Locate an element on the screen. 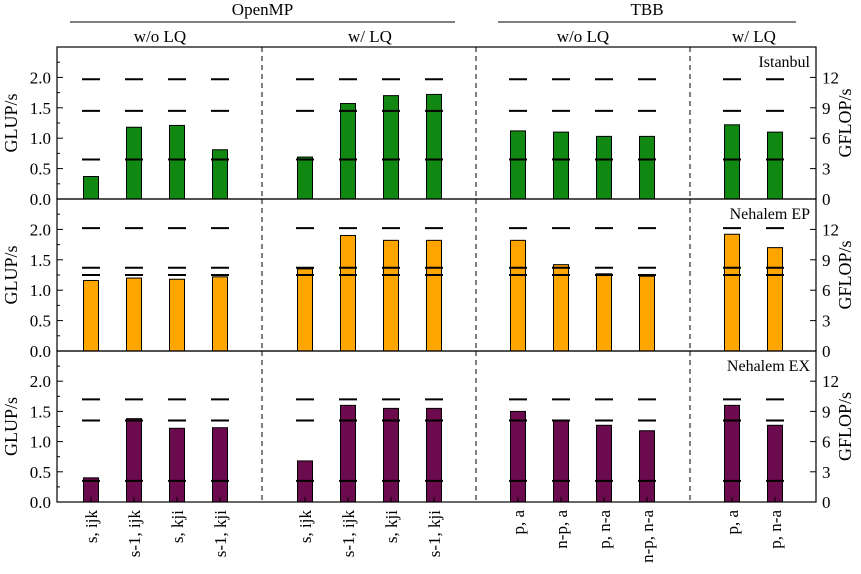 The image size is (861, 574). panel-label: Nehalem EX is located at coordinates (769, 366).